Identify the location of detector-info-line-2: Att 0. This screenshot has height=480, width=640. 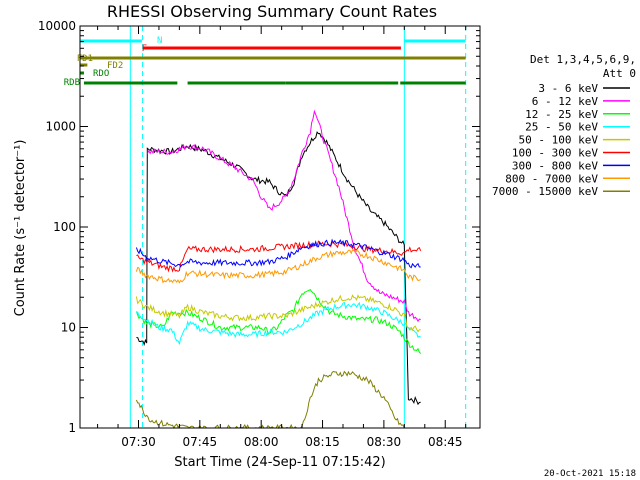
(619, 73).